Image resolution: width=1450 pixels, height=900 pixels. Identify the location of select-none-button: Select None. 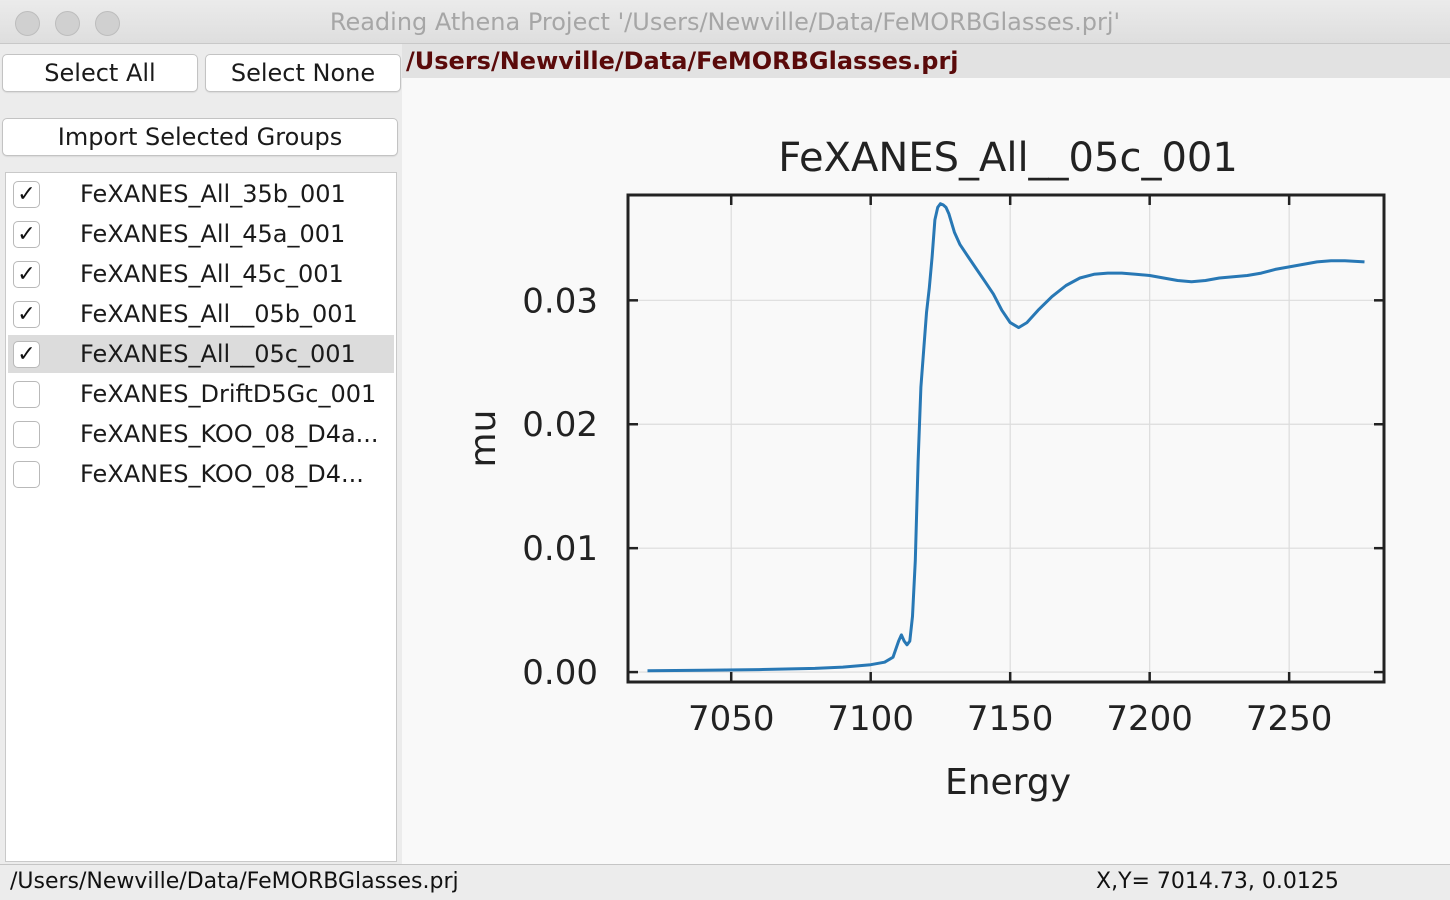
(303, 73).